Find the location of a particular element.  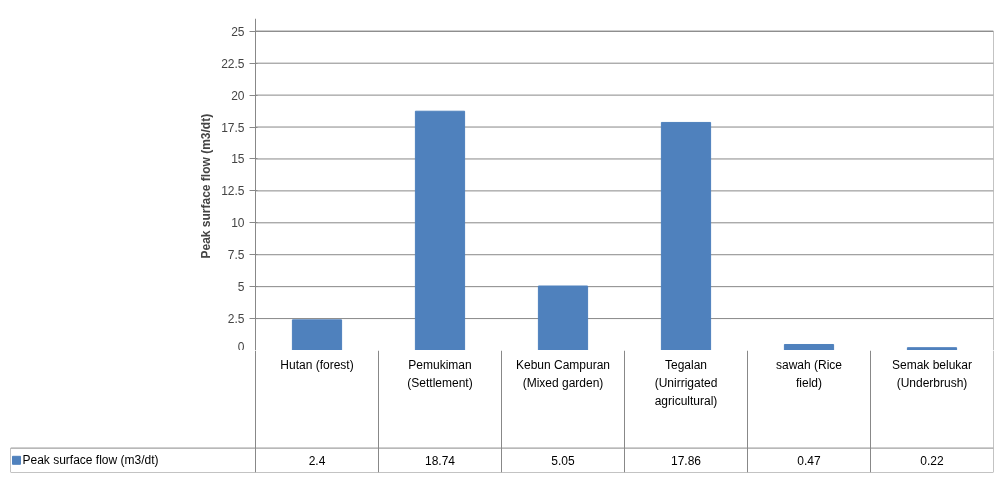

y-tick-label: 10 is located at coordinates (238, 223).